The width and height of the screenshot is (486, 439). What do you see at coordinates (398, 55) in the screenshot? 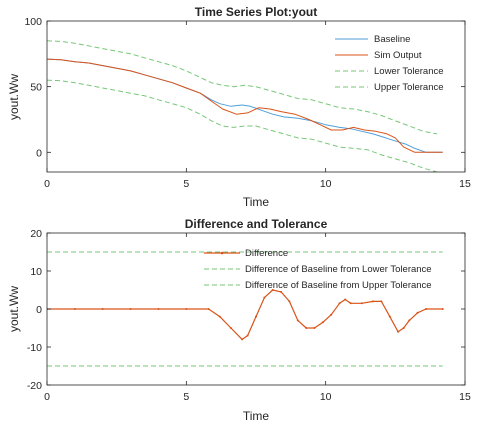
I see `legend-label-sim-output: Sim Output` at bounding box center [398, 55].